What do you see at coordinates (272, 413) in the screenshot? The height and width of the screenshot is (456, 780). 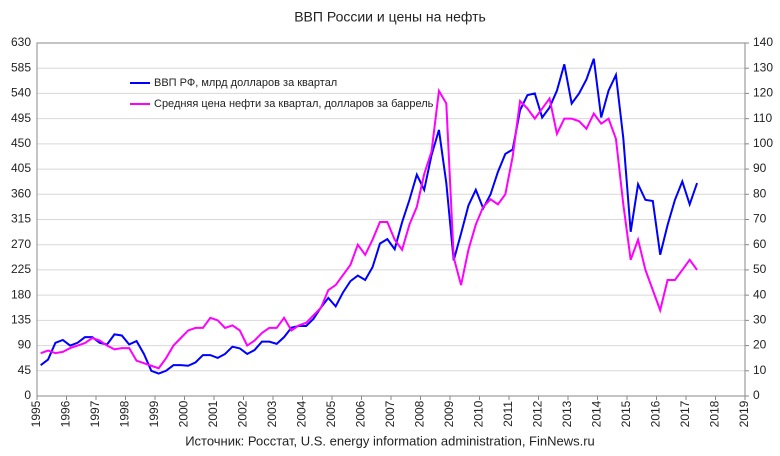 I see `x-tick-label: 2003` at bounding box center [272, 413].